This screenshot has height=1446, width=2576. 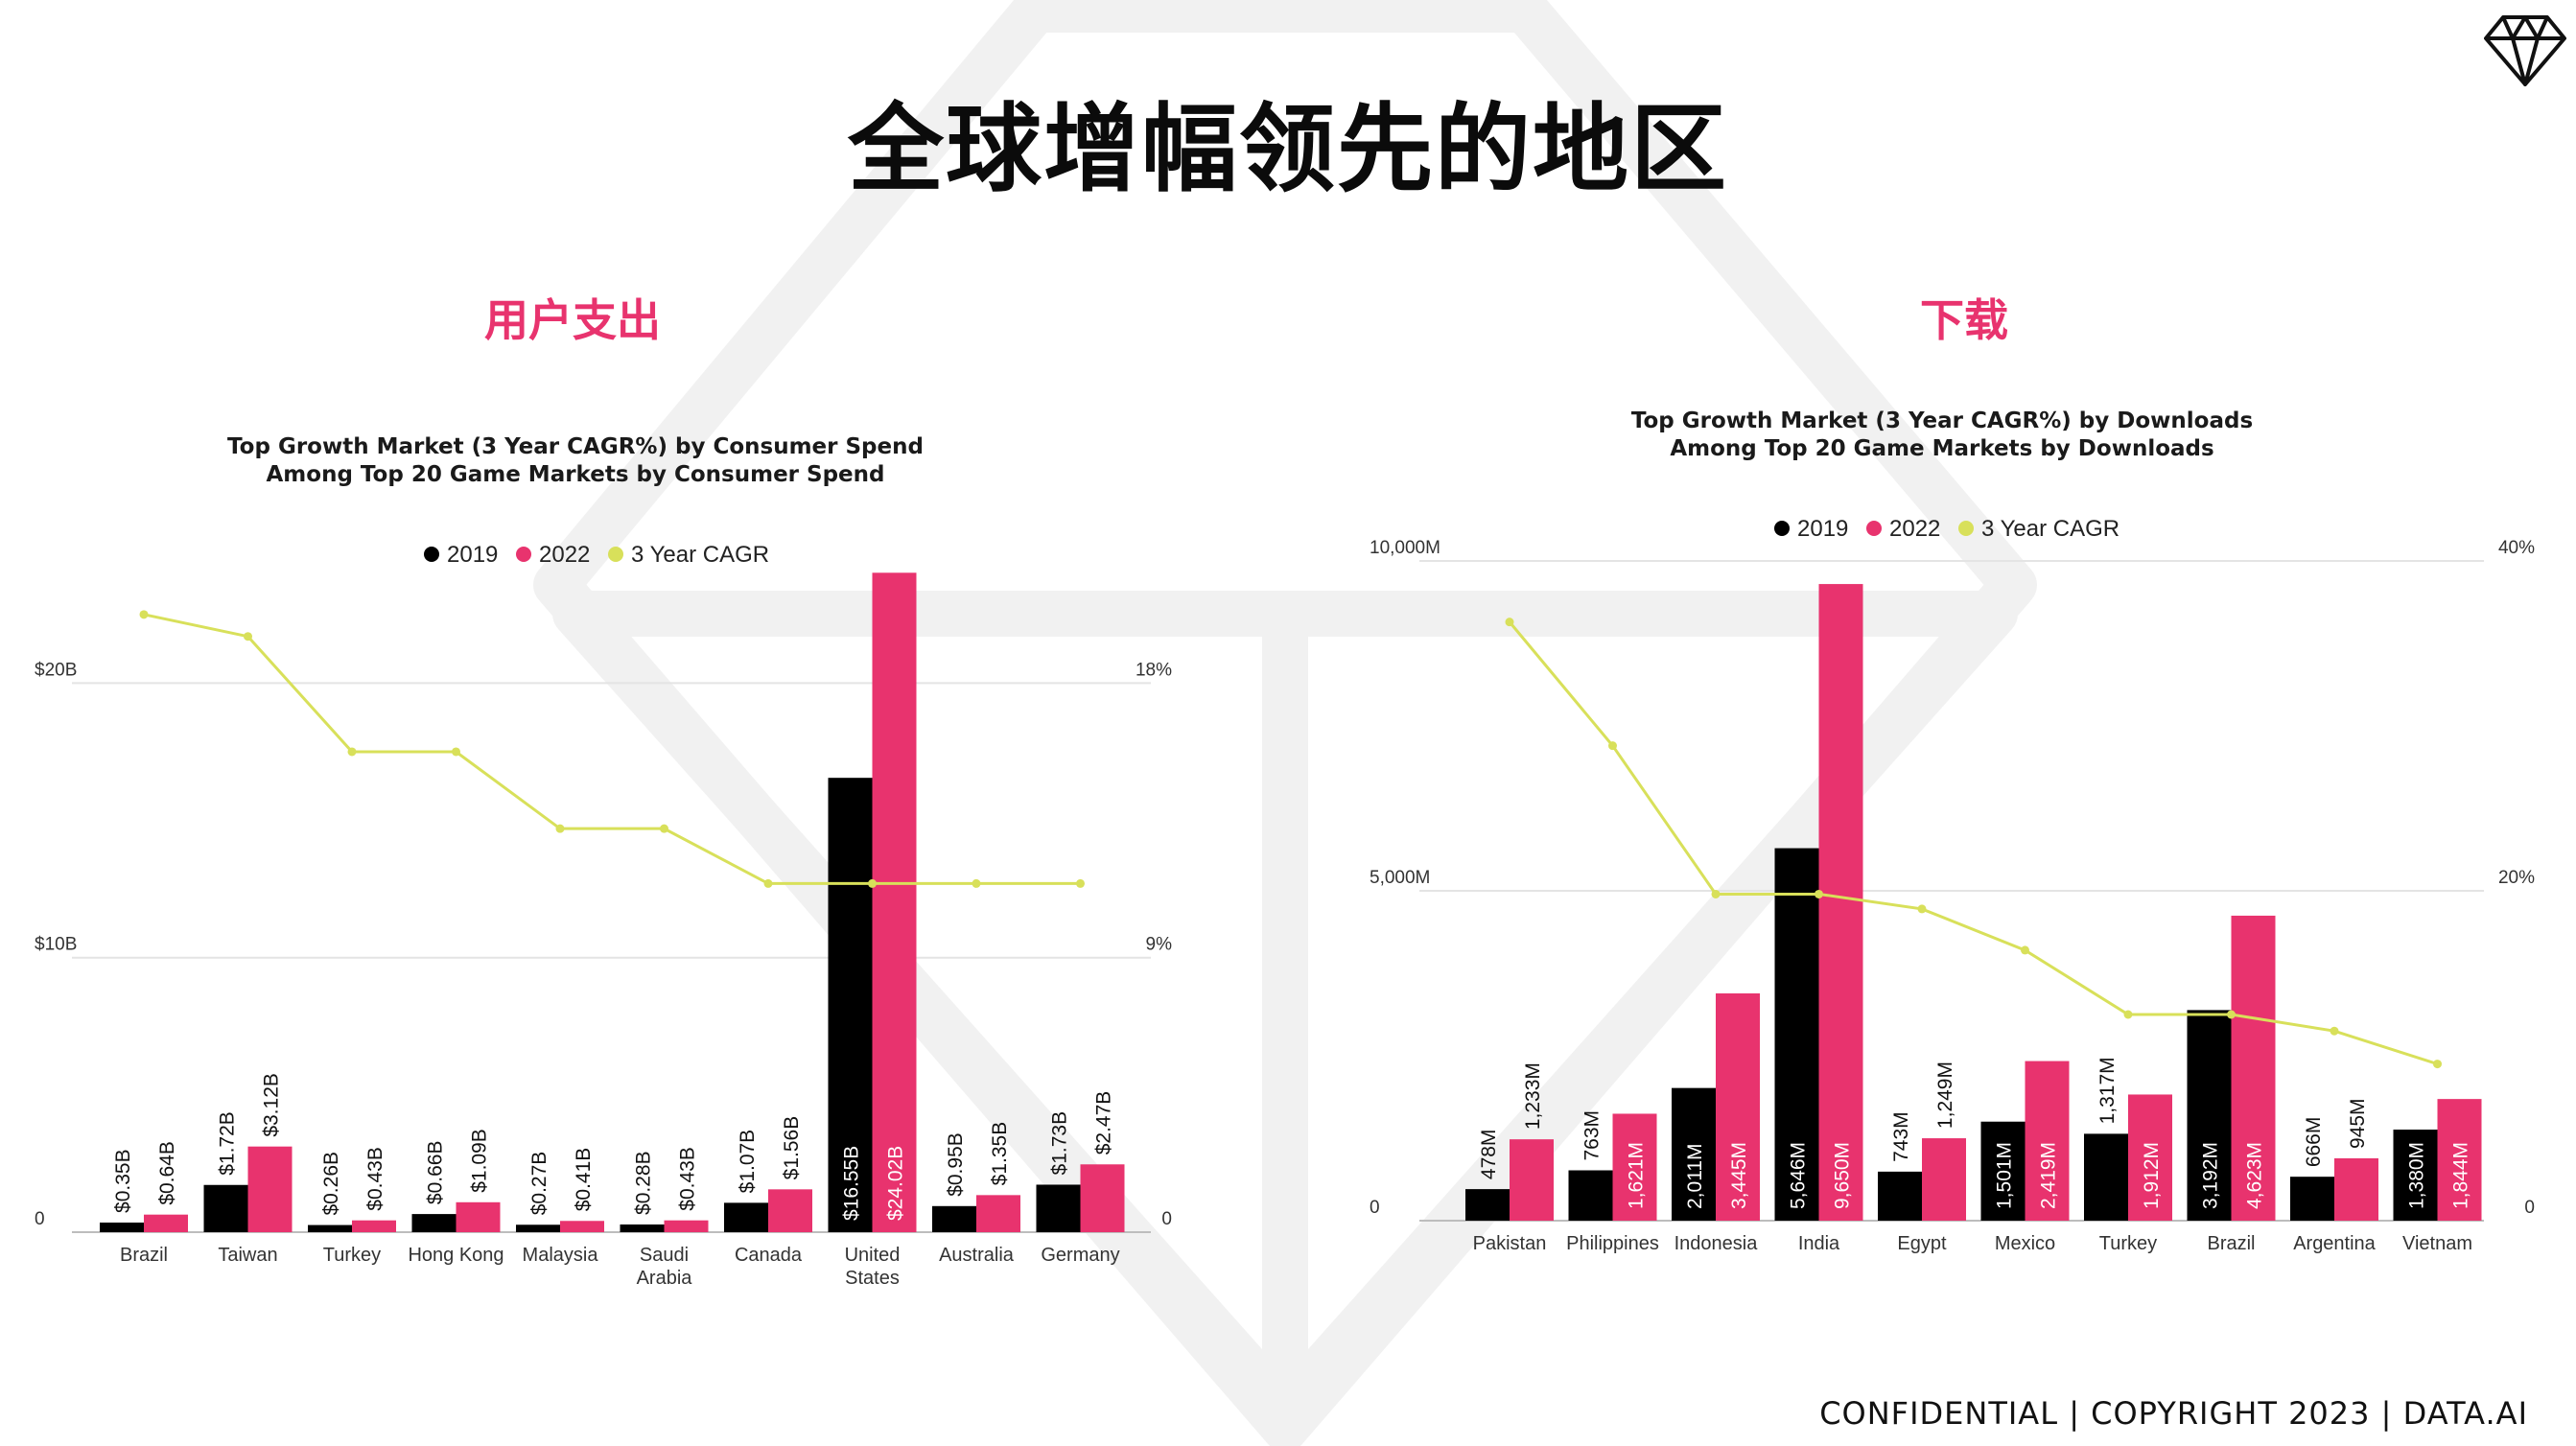 I want to click on spend-y-tick-right: 18%, so click(x=1154, y=670).